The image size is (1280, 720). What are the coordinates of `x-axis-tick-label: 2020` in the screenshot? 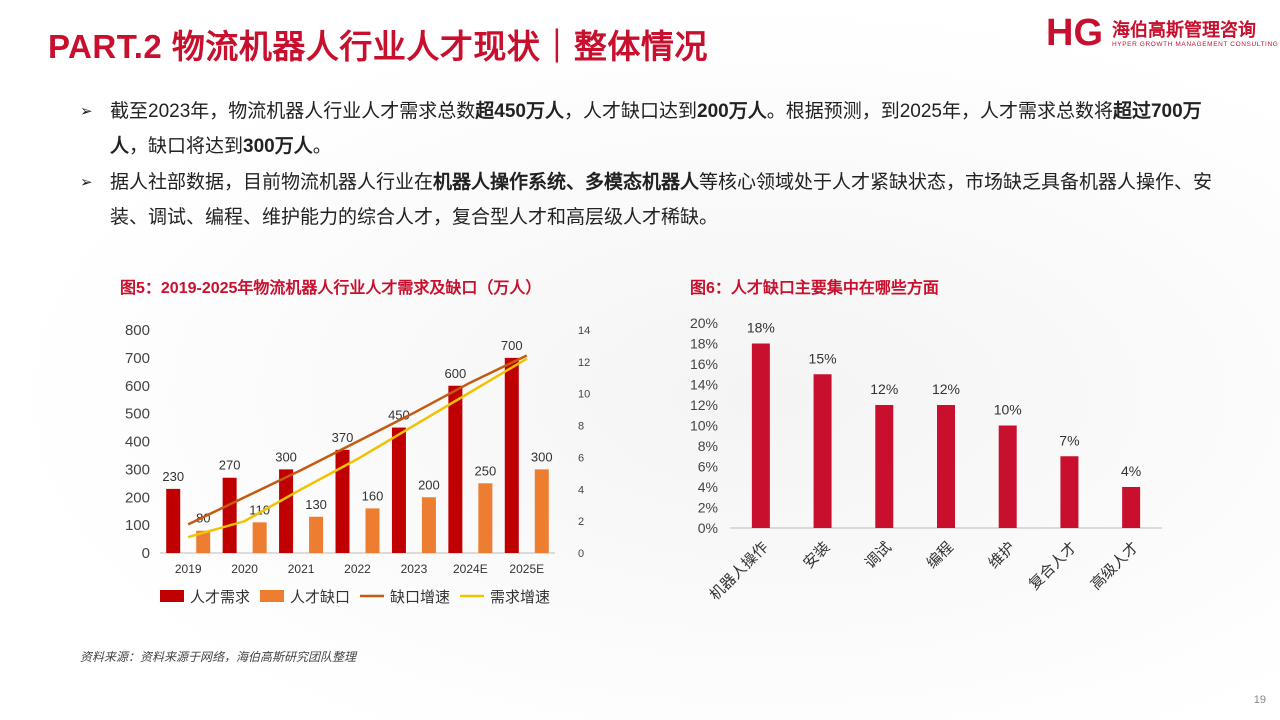 It's located at (244, 569).